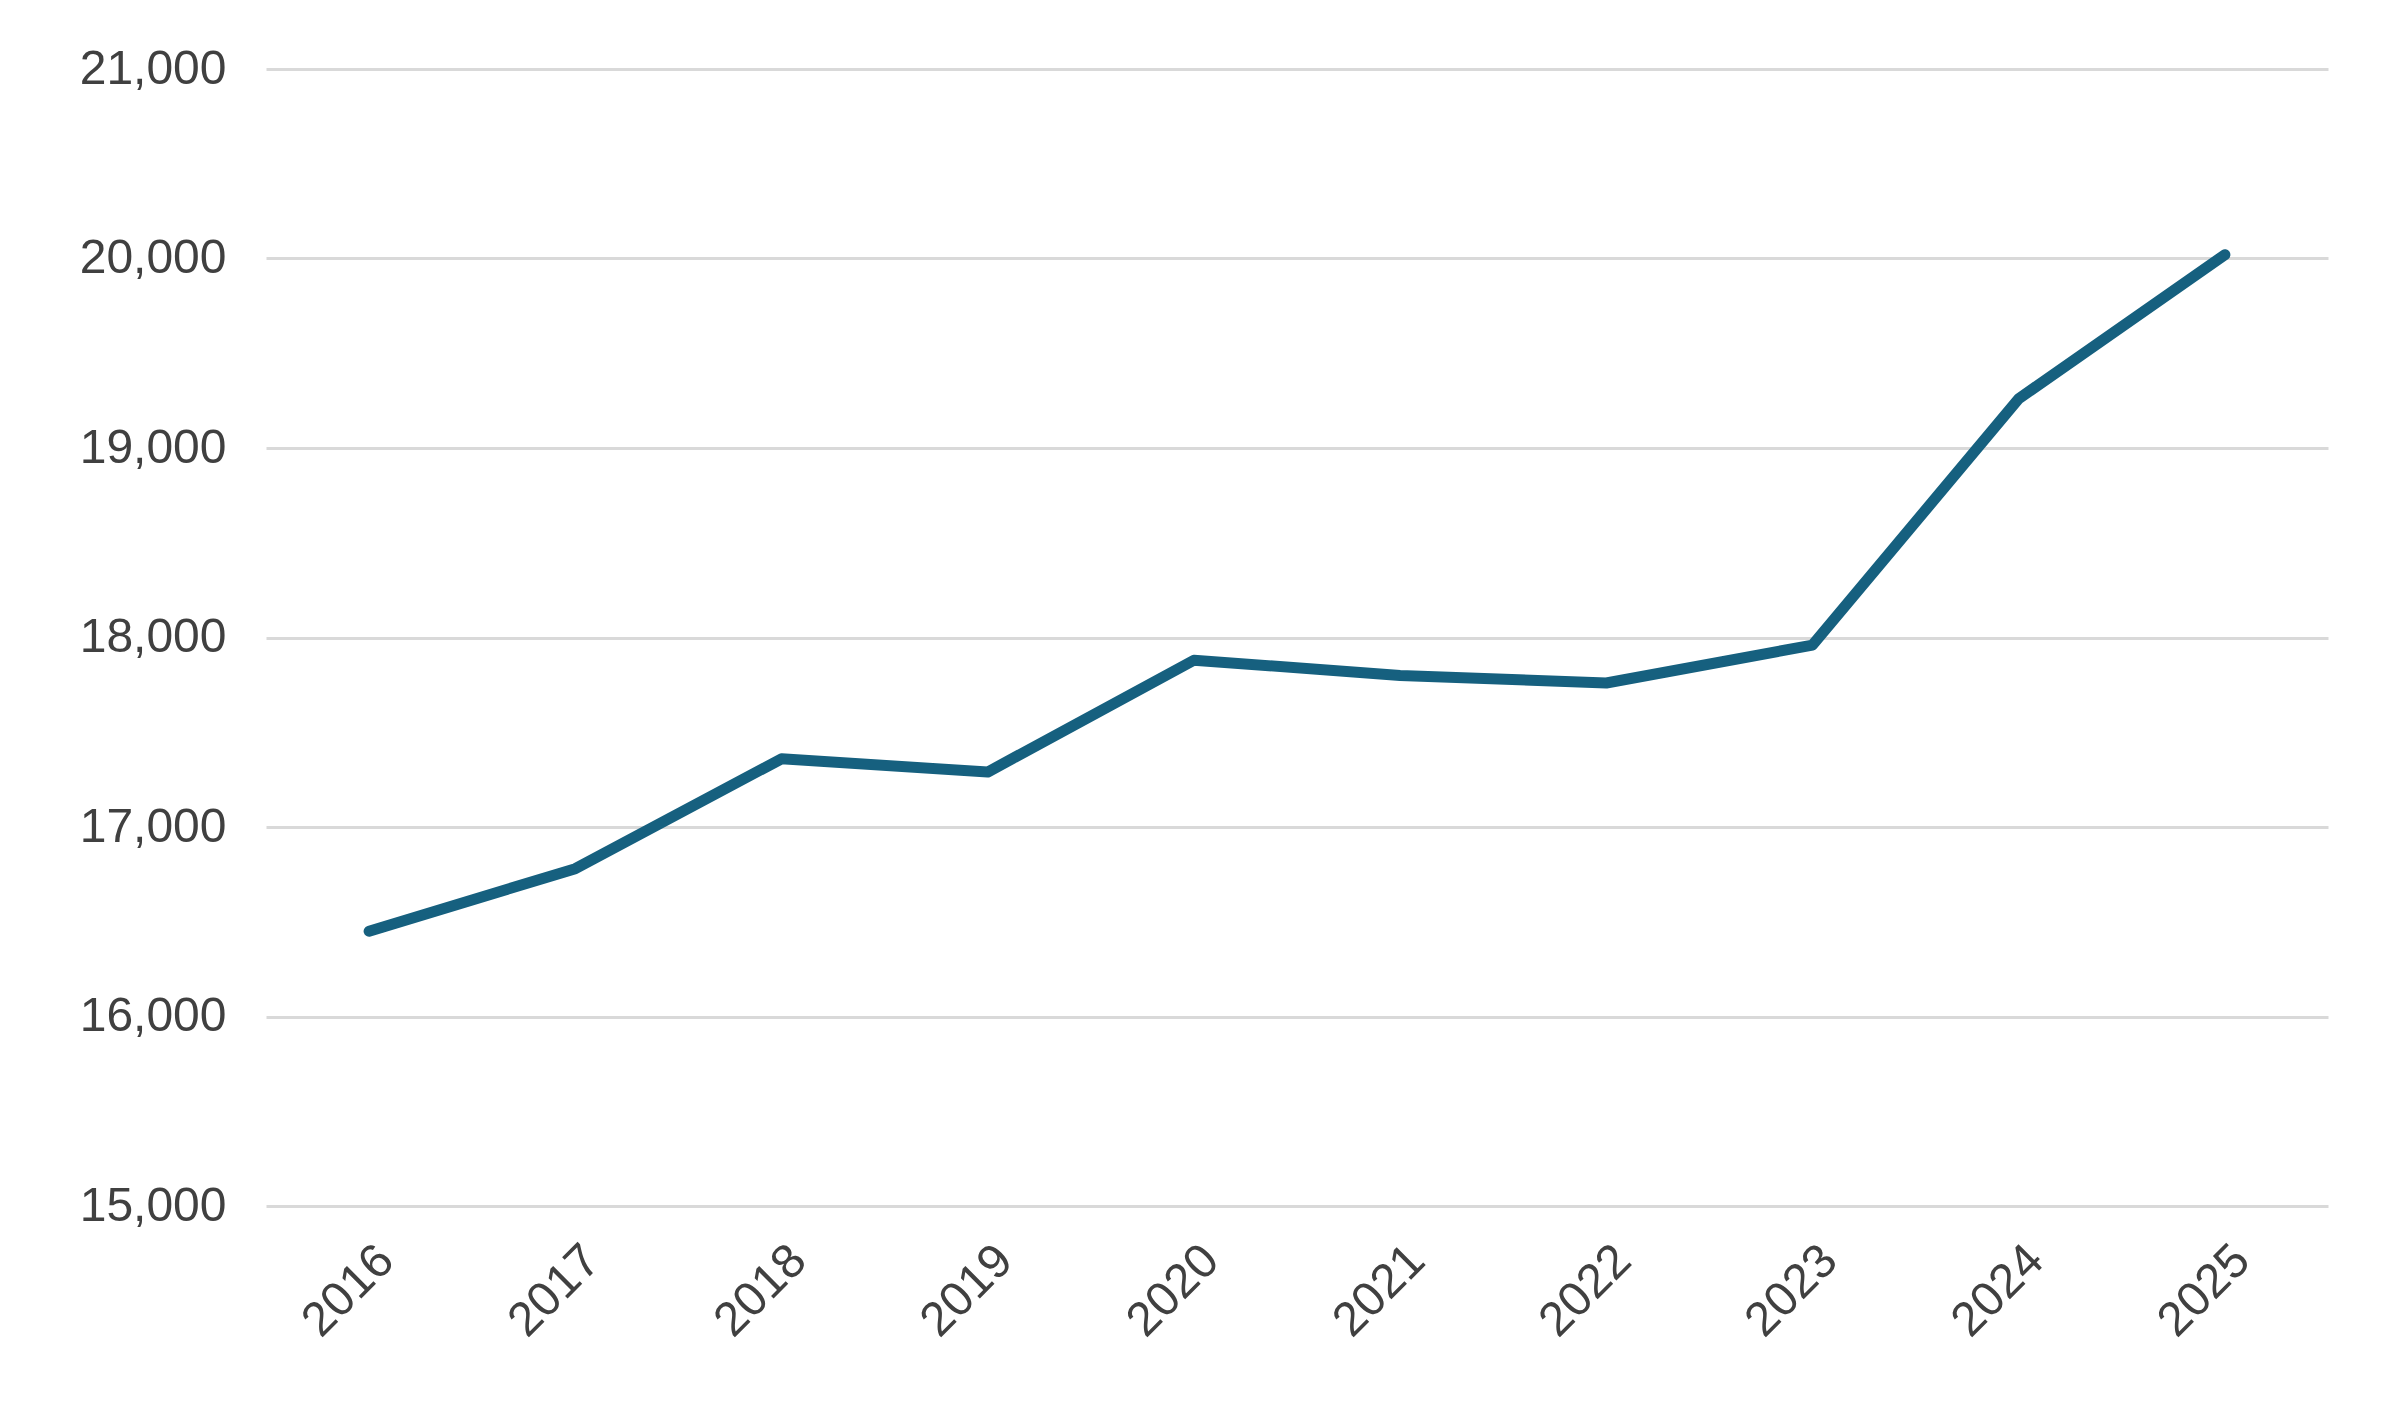  Describe the element at coordinates (153, 67) in the screenshot. I see `y-tick-label: 21,000` at that location.